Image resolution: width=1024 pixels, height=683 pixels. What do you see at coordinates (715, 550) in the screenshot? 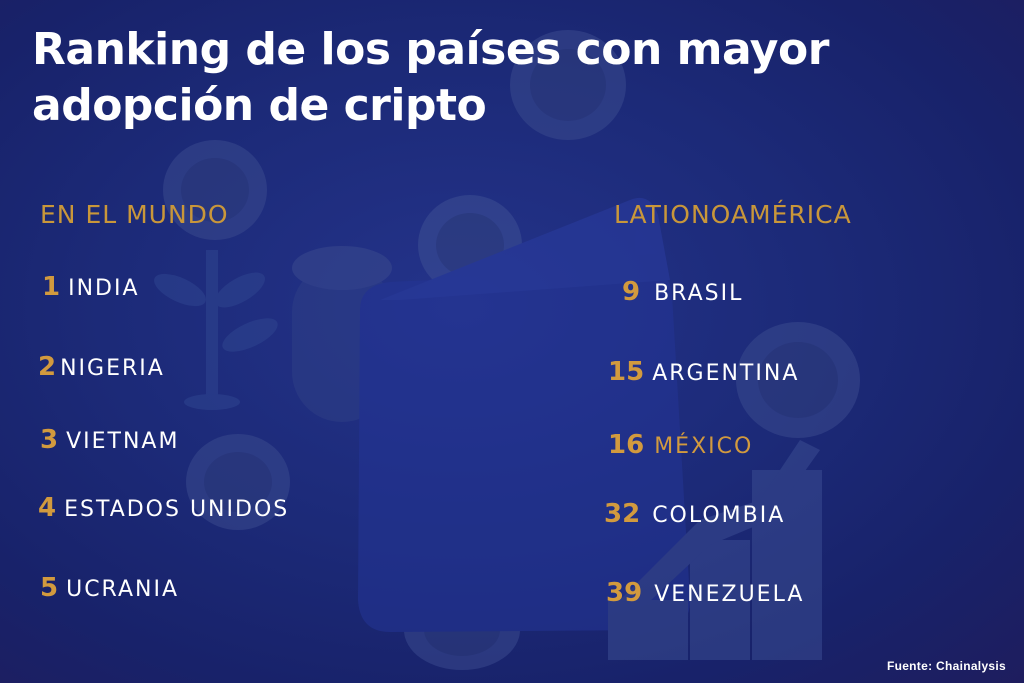
I see `growth-chart-icon` at bounding box center [715, 550].